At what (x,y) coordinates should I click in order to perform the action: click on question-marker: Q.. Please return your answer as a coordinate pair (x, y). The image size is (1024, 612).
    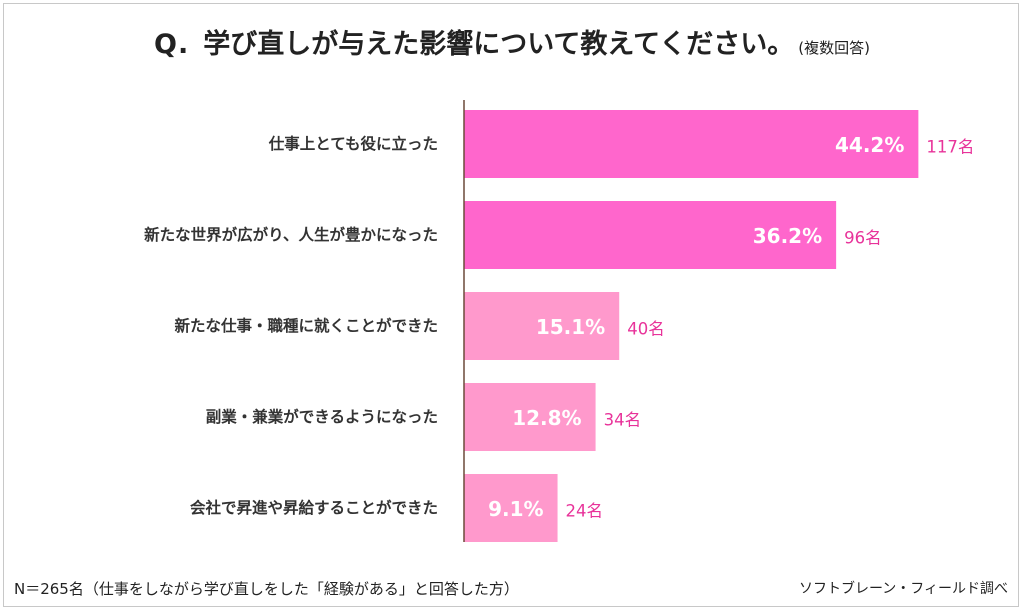
    Looking at the image, I should click on (172, 44).